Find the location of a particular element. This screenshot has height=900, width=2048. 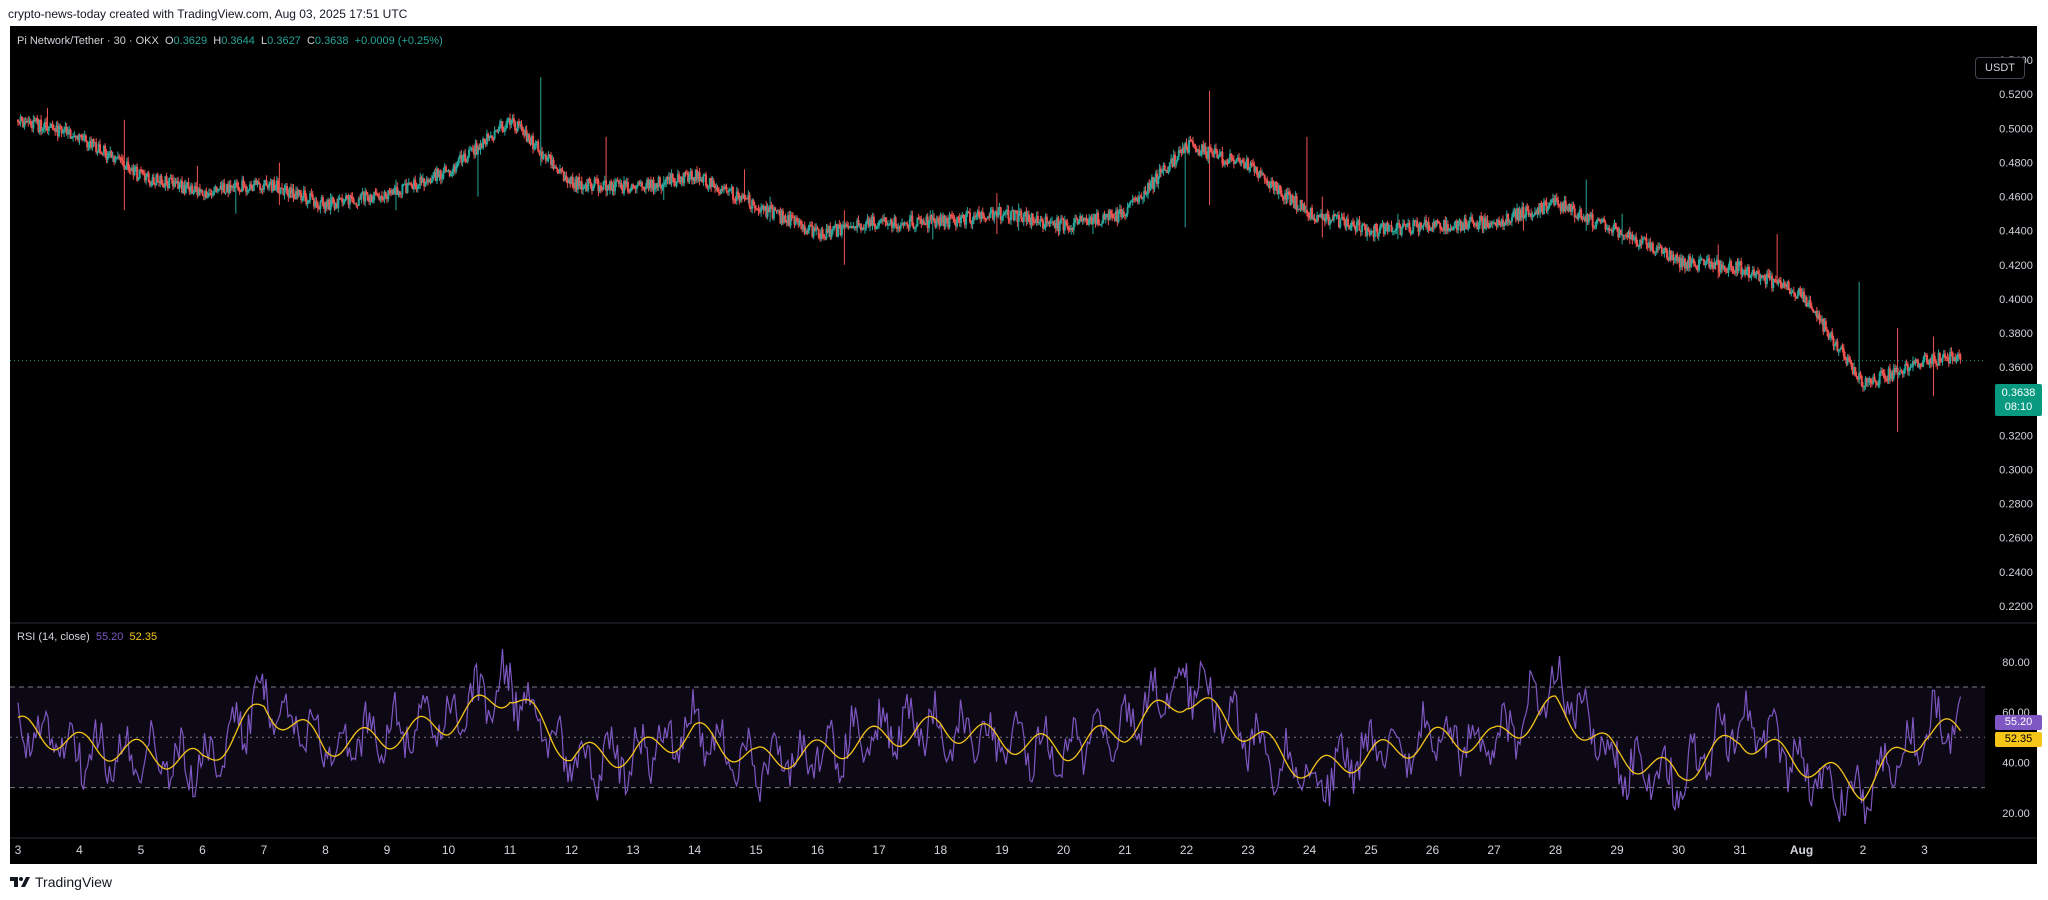

time-tick-label: Aug is located at coordinates (1801, 850).